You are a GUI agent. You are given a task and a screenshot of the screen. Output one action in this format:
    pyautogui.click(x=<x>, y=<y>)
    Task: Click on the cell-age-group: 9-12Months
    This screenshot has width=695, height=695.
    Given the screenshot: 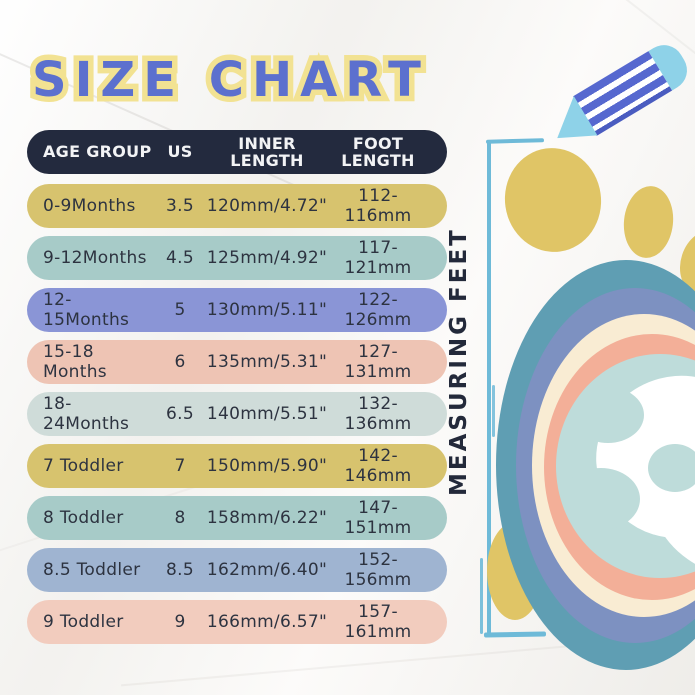 What is the action you would take?
    pyautogui.click(x=95, y=258)
    